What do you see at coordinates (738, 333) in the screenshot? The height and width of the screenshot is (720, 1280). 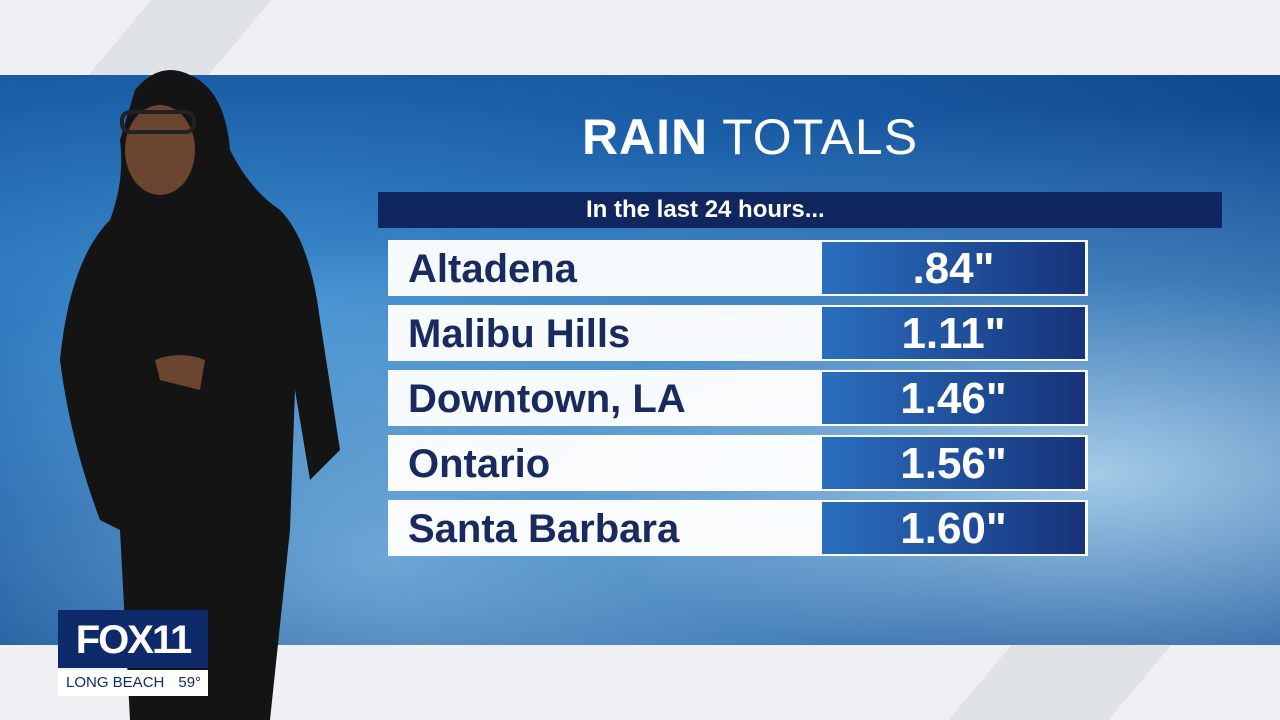 I see `table-row: Malibu Hills 1.11"` at bounding box center [738, 333].